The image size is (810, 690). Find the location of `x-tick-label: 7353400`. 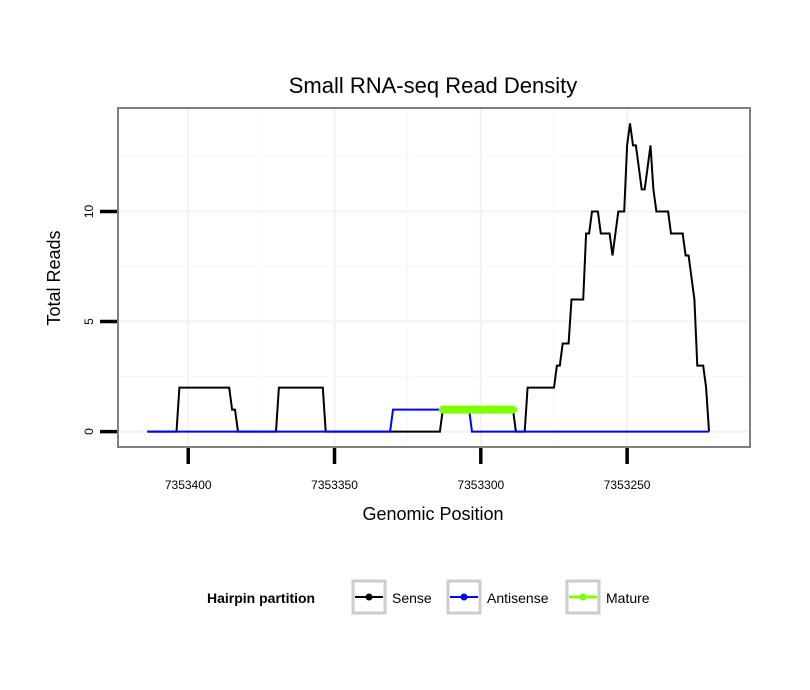

x-tick-label: 7353400 is located at coordinates (188, 485).